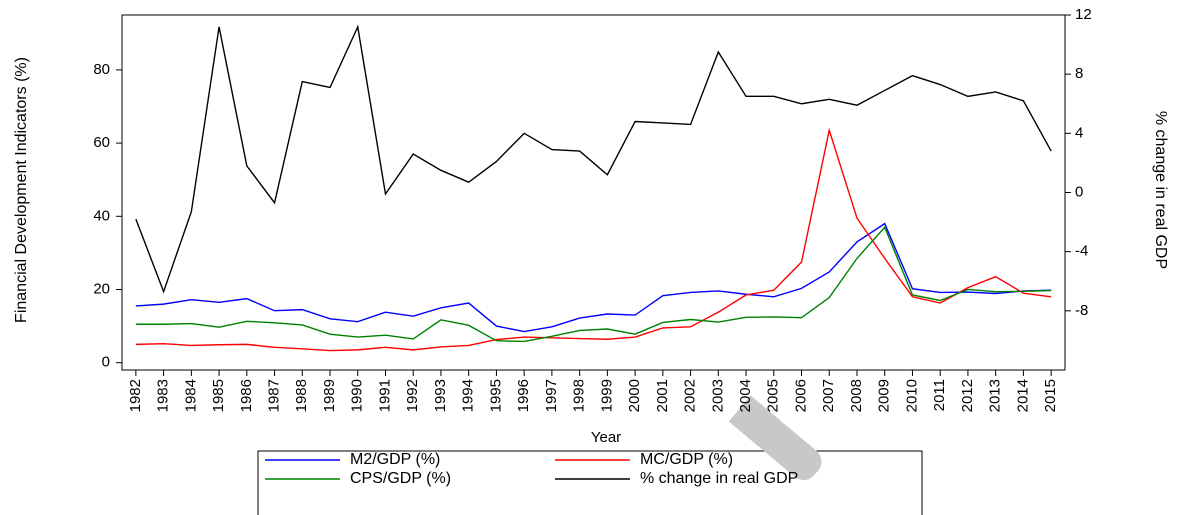  I want to click on x-tick-label: 1991, so click(384, 395).